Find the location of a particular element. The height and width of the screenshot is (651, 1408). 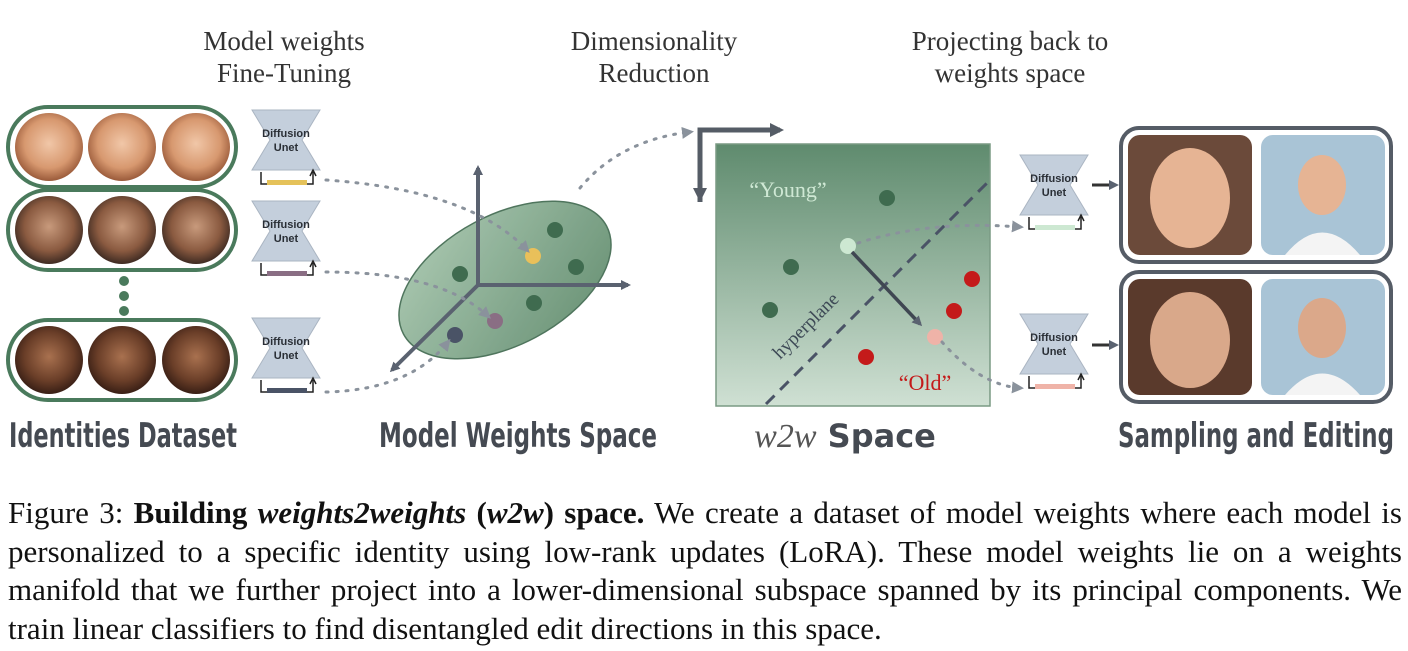

finetune-label-line1: Model weights is located at coordinates (283, 41).